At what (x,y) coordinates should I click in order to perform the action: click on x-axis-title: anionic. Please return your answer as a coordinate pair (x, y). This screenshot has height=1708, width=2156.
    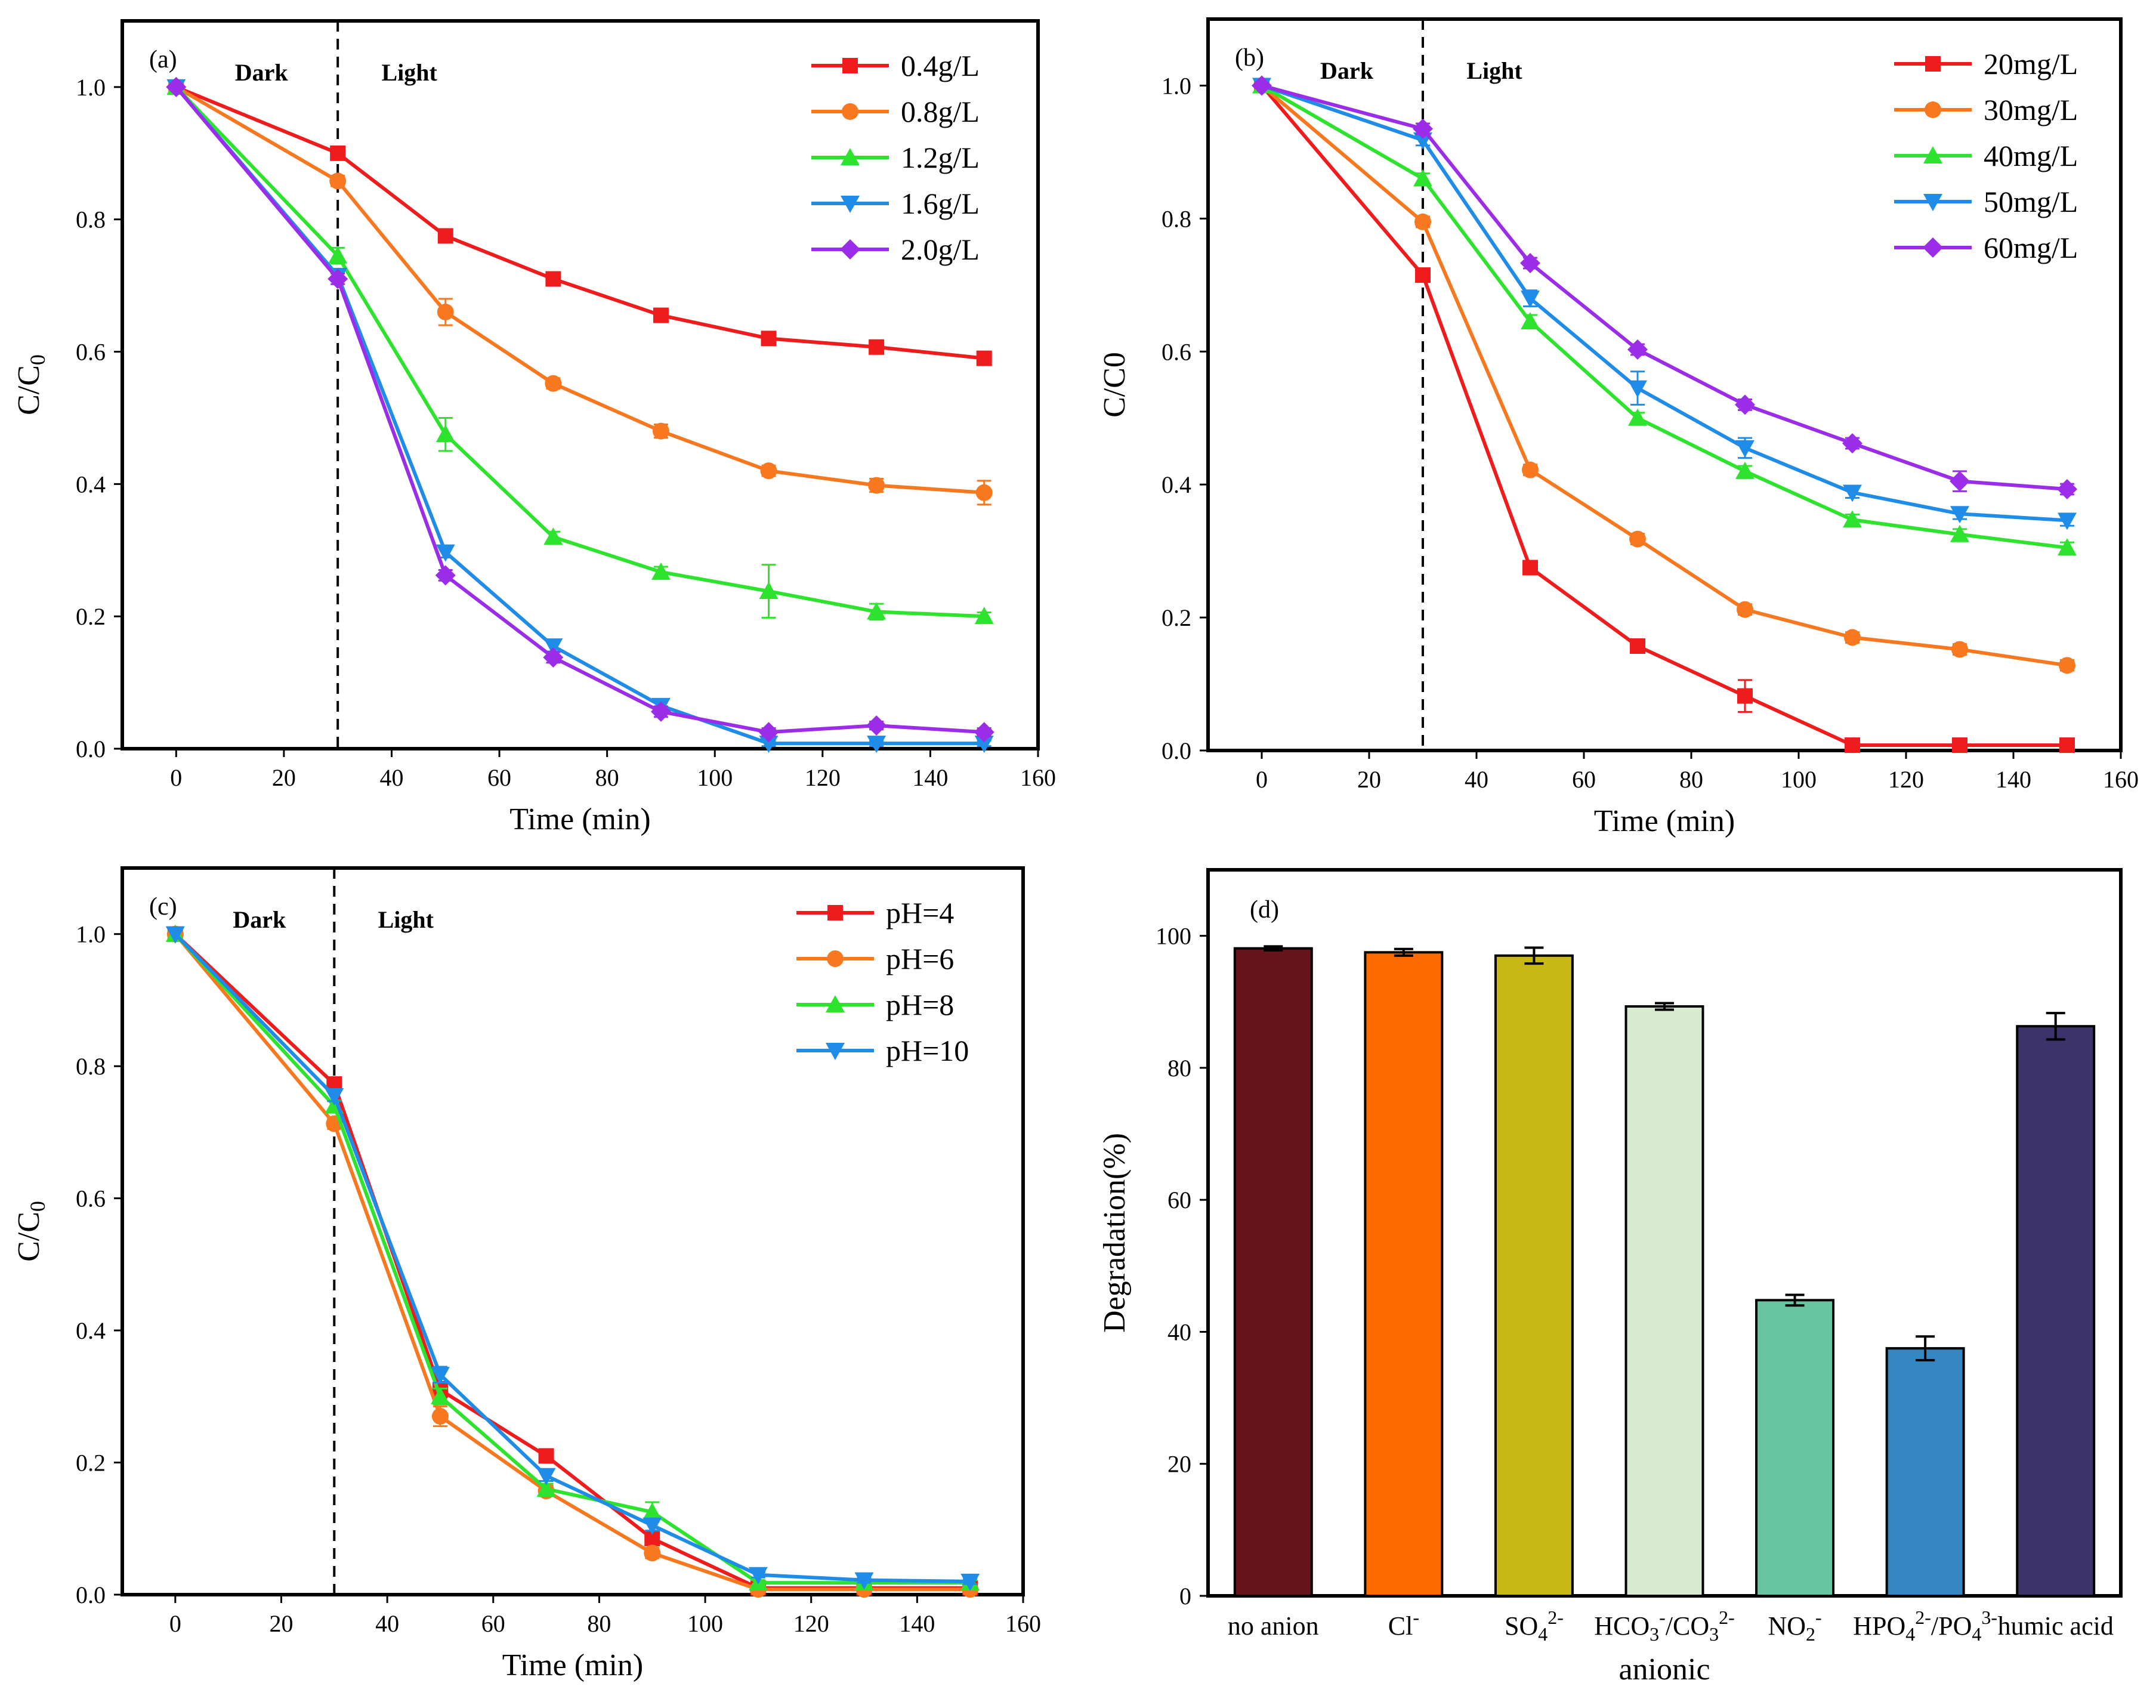
    Looking at the image, I should click on (1664, 1670).